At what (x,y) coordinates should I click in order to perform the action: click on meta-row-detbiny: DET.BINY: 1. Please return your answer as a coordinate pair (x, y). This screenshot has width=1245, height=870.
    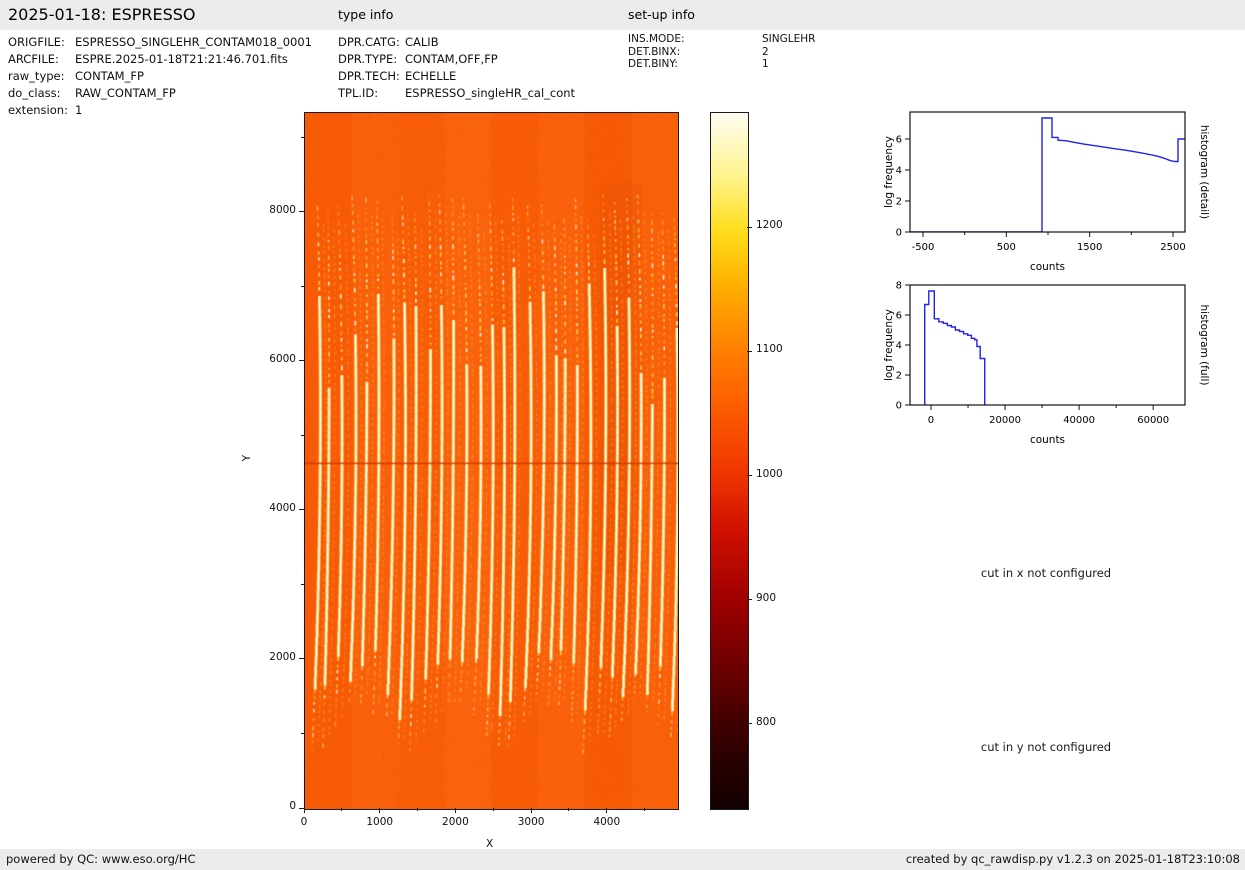
    Looking at the image, I should click on (698, 64).